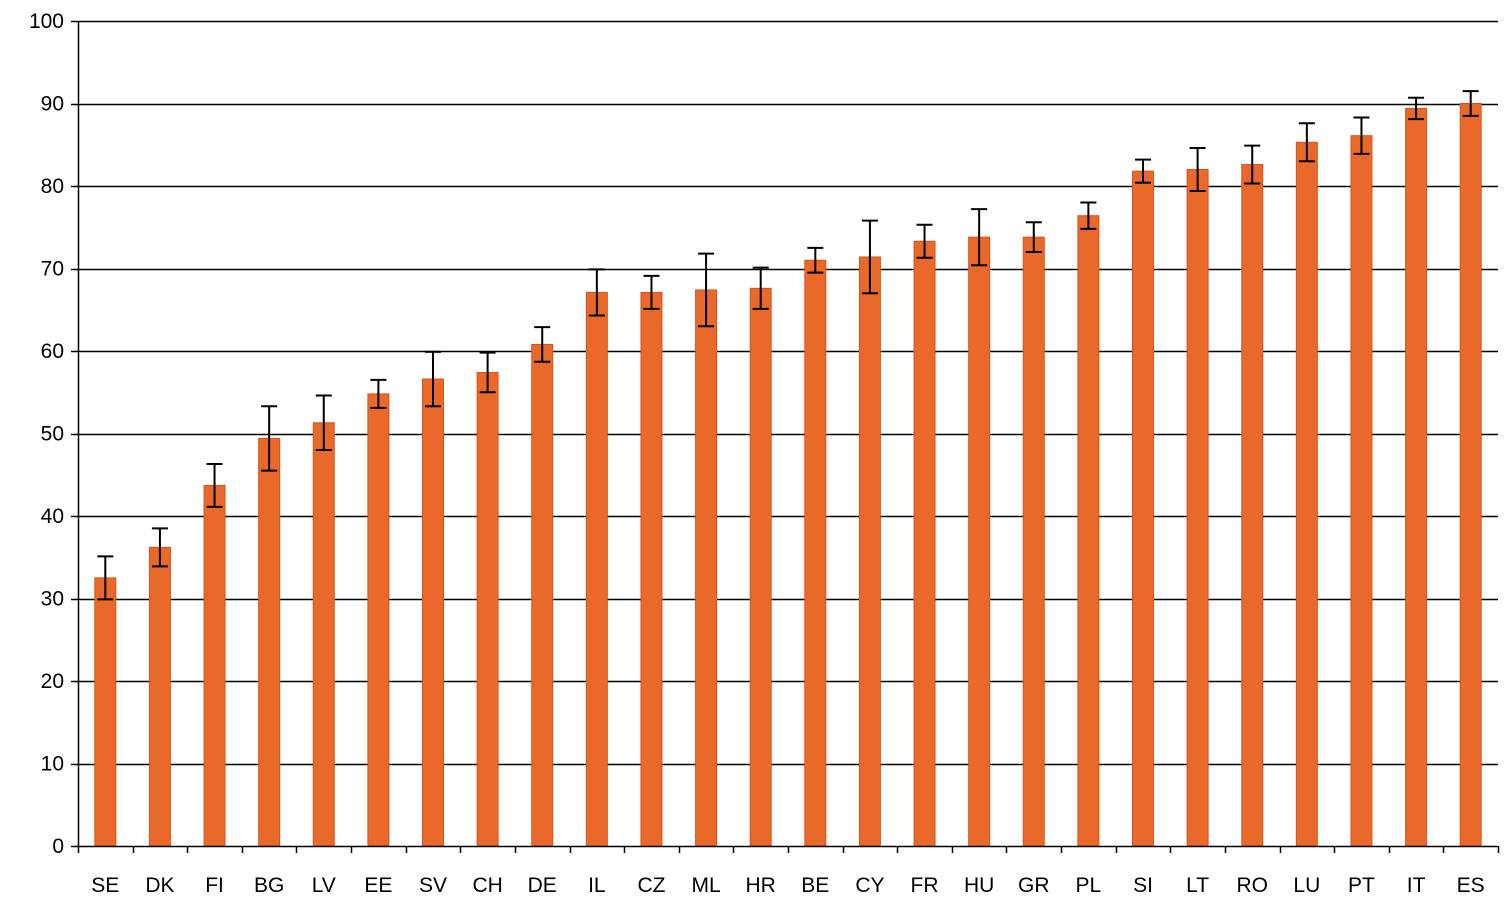 The width and height of the screenshot is (1511, 905). I want to click on bar-pt, so click(1361, 491).